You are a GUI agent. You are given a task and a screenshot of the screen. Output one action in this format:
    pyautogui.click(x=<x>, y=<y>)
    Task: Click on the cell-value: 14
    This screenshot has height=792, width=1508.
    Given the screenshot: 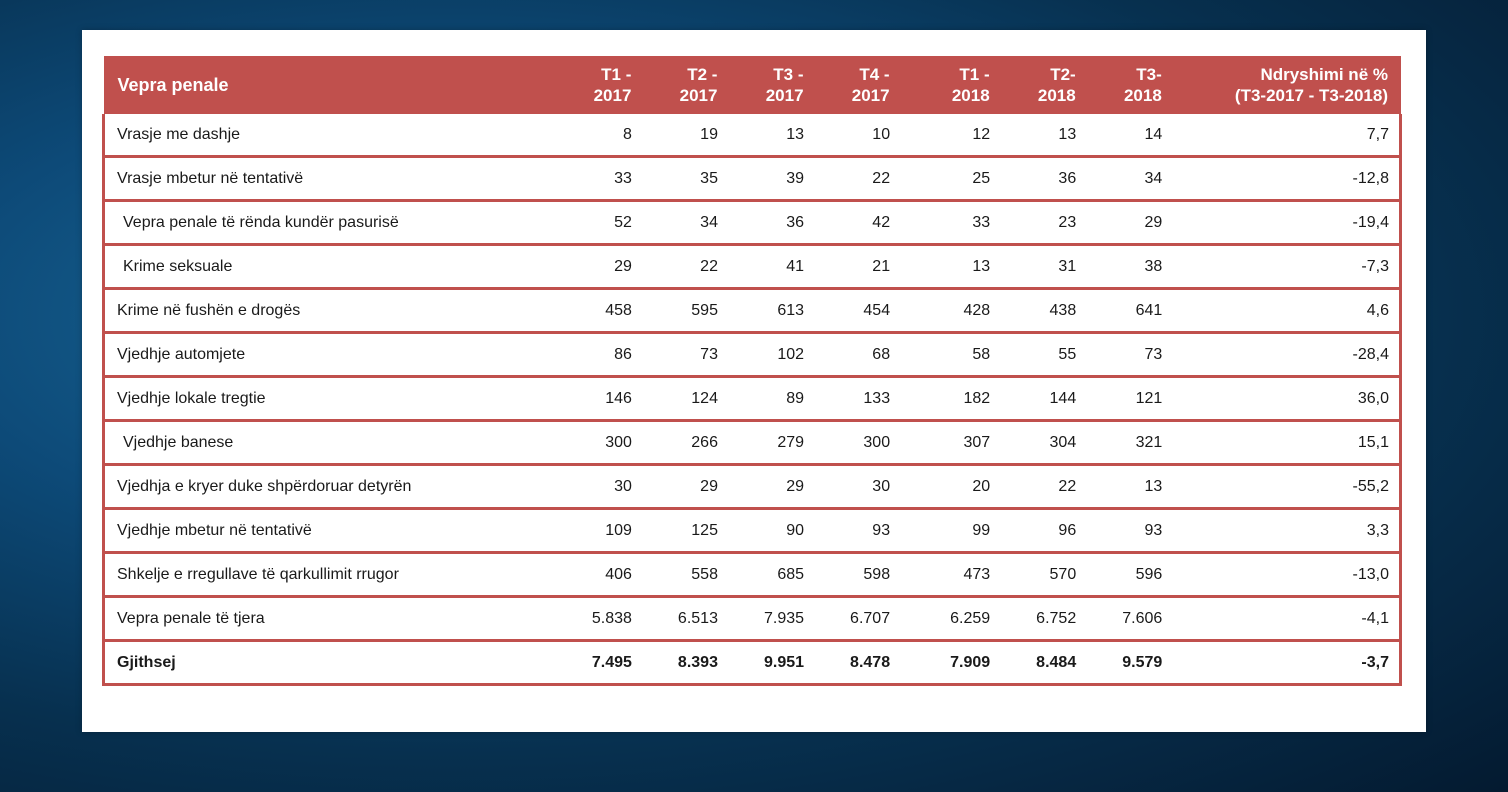 What is the action you would take?
    pyautogui.click(x=1125, y=136)
    